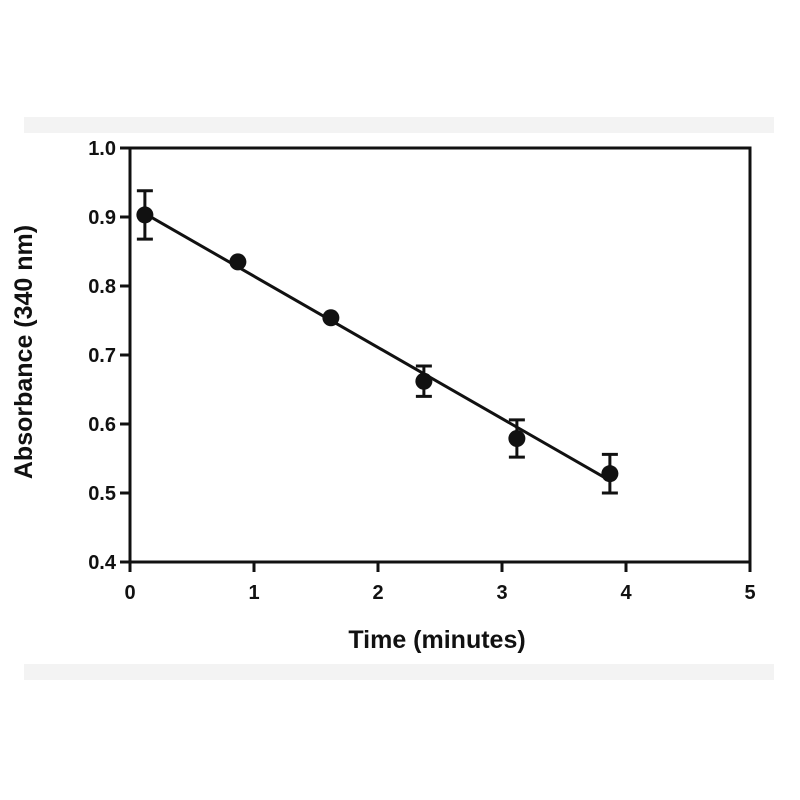  What do you see at coordinates (102, 356) in the screenshot?
I see `y-tick-label: 0.7` at bounding box center [102, 356].